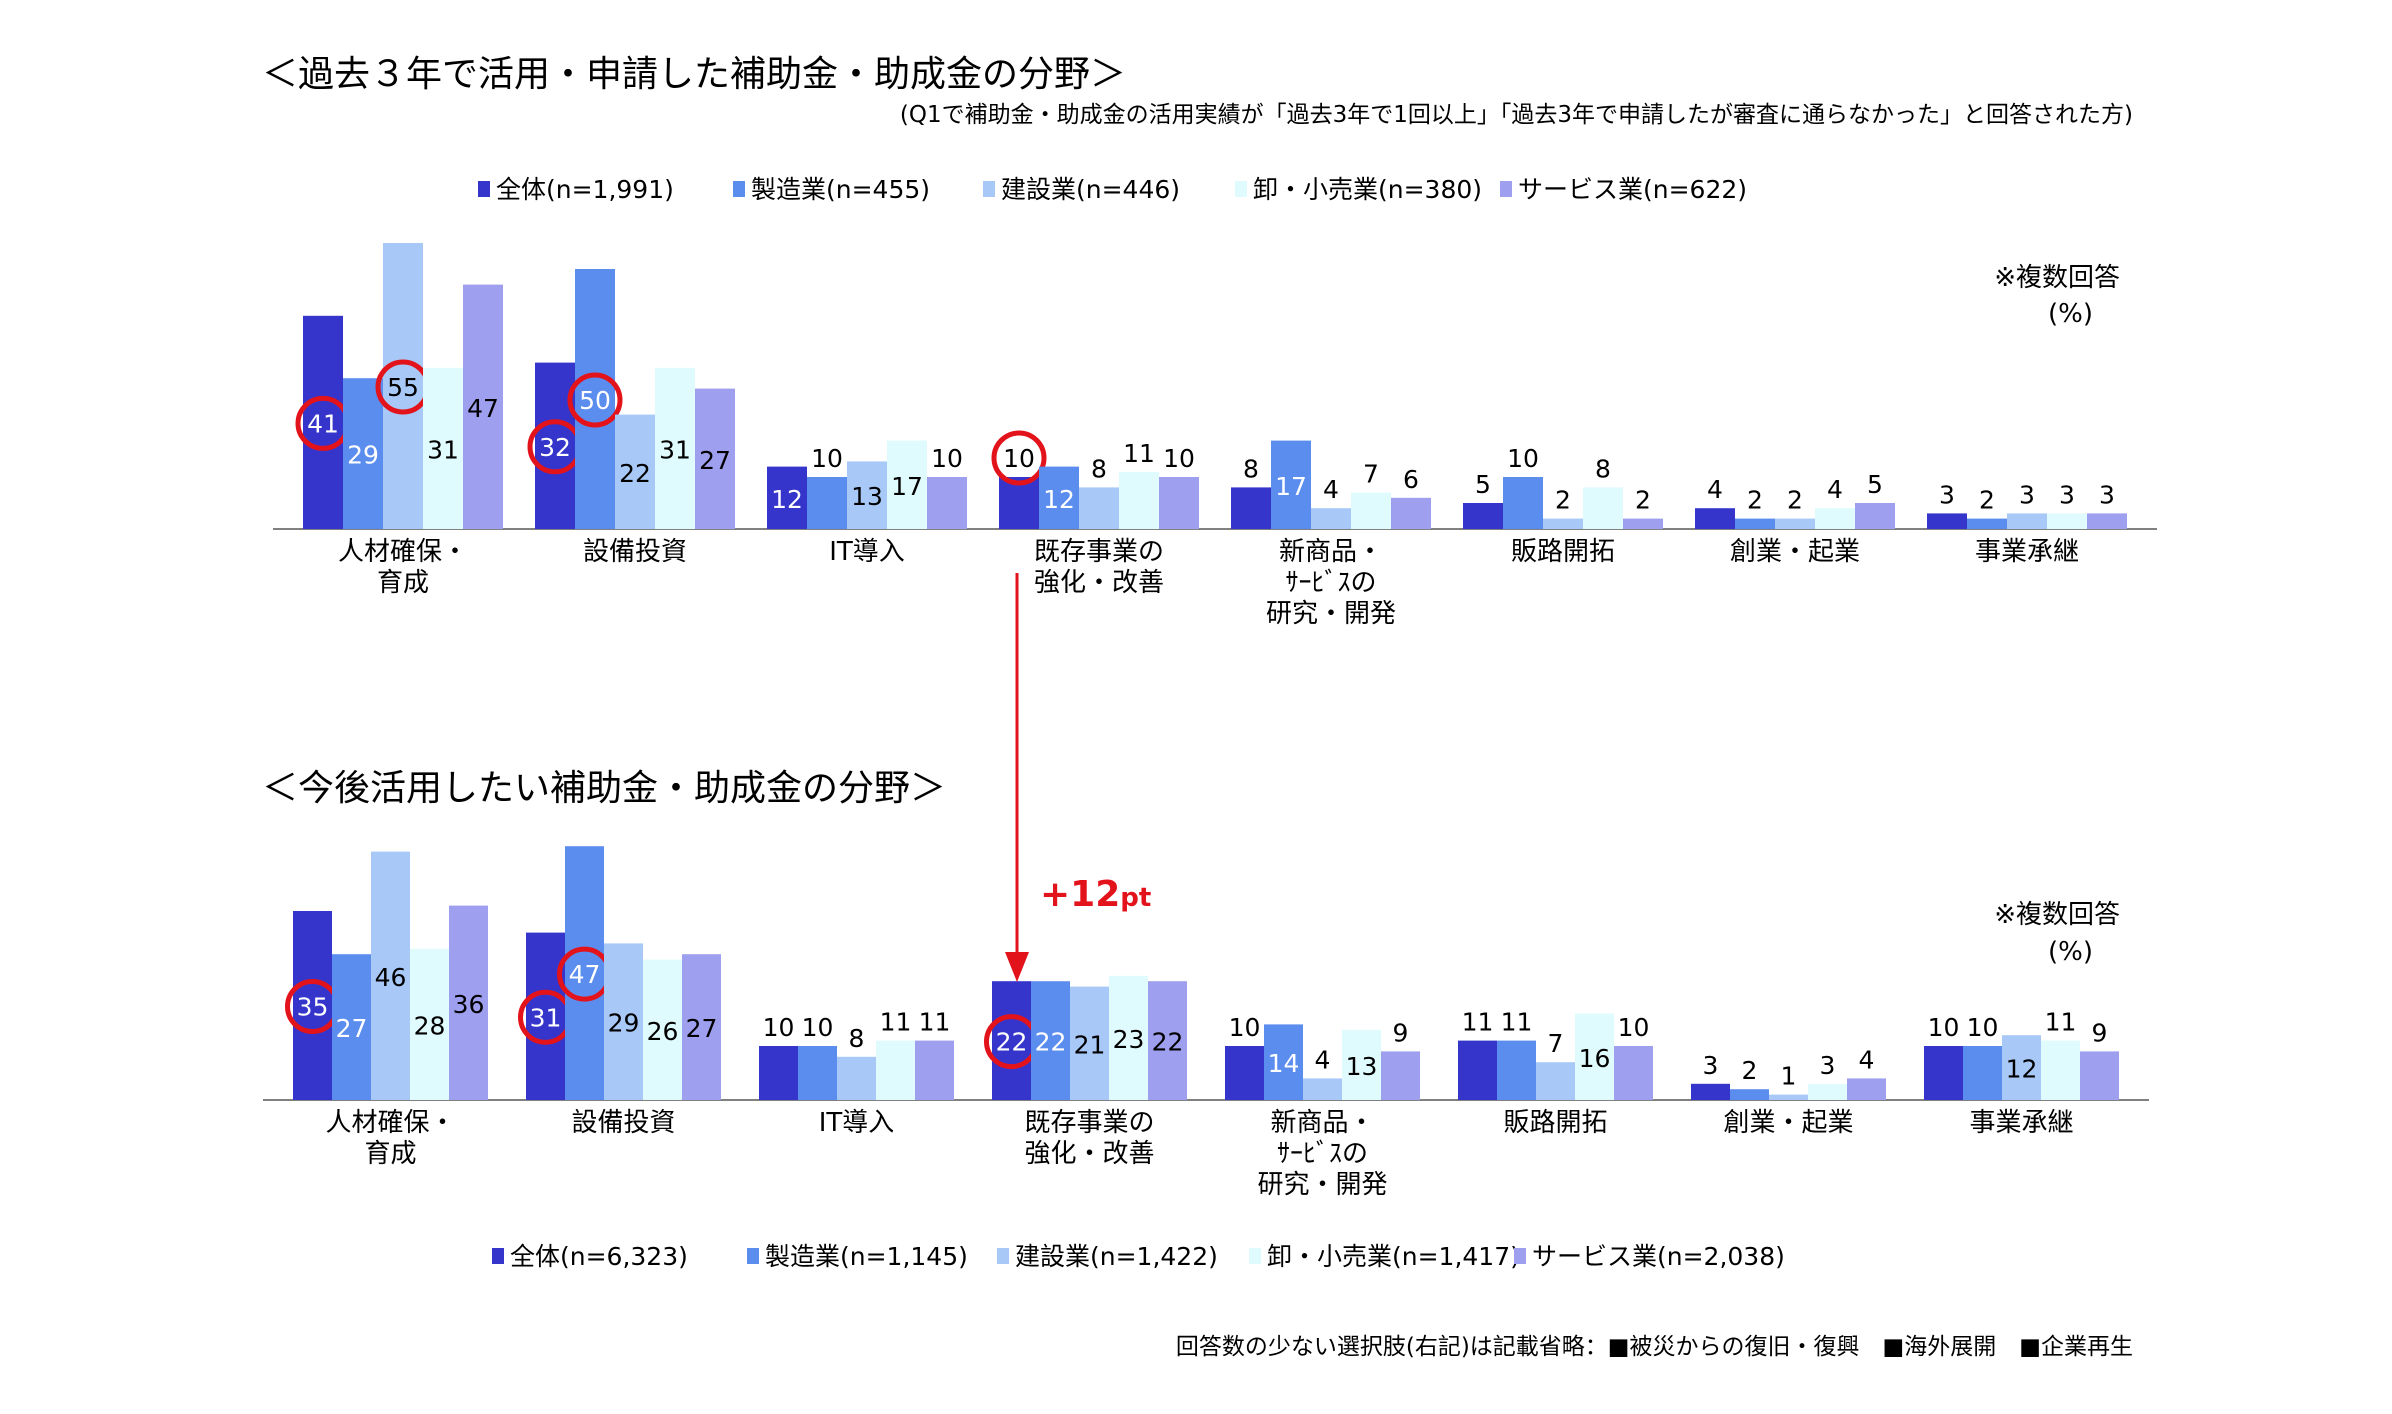 Image resolution: width=2392 pixels, height=1414 pixels. Describe the element at coordinates (623, 1123) in the screenshot. I see `category-label: 設備投資` at that location.